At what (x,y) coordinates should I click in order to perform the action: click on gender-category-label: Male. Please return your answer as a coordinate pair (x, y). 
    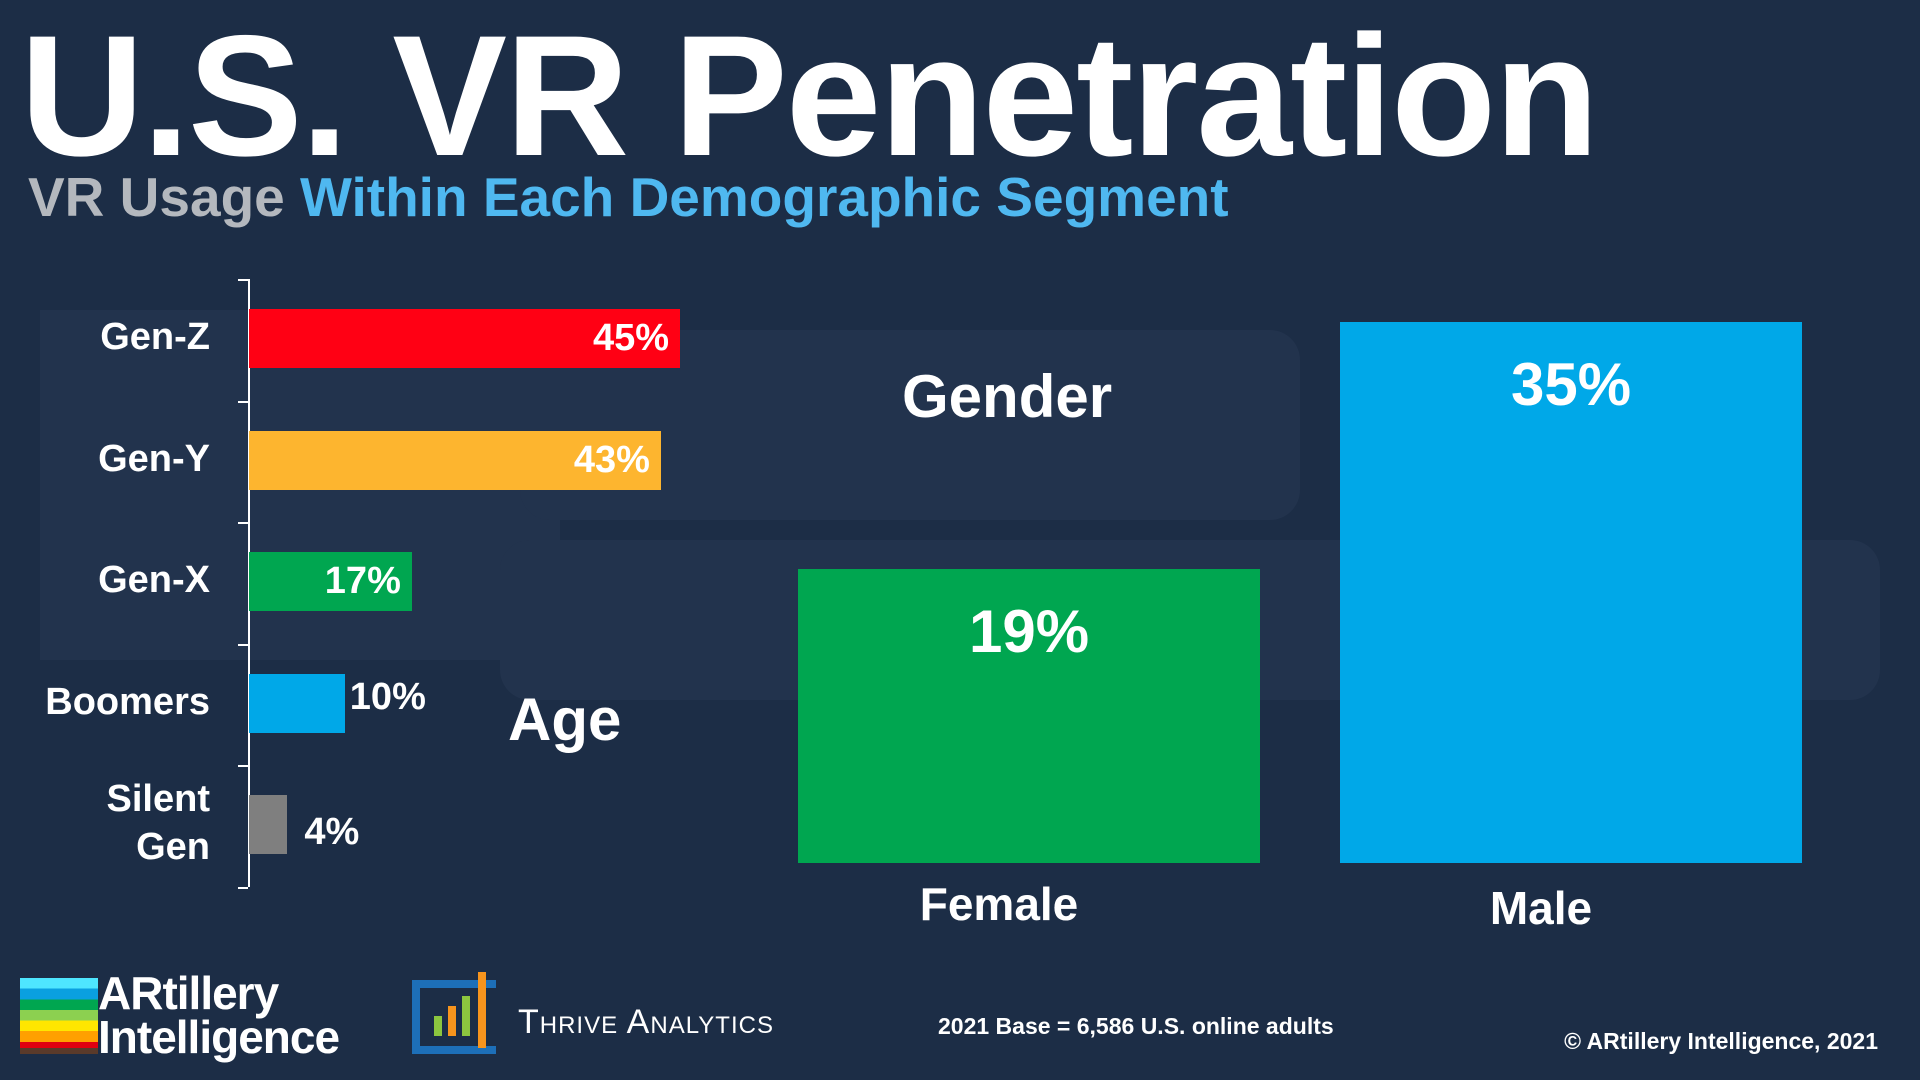
    Looking at the image, I should click on (1541, 908).